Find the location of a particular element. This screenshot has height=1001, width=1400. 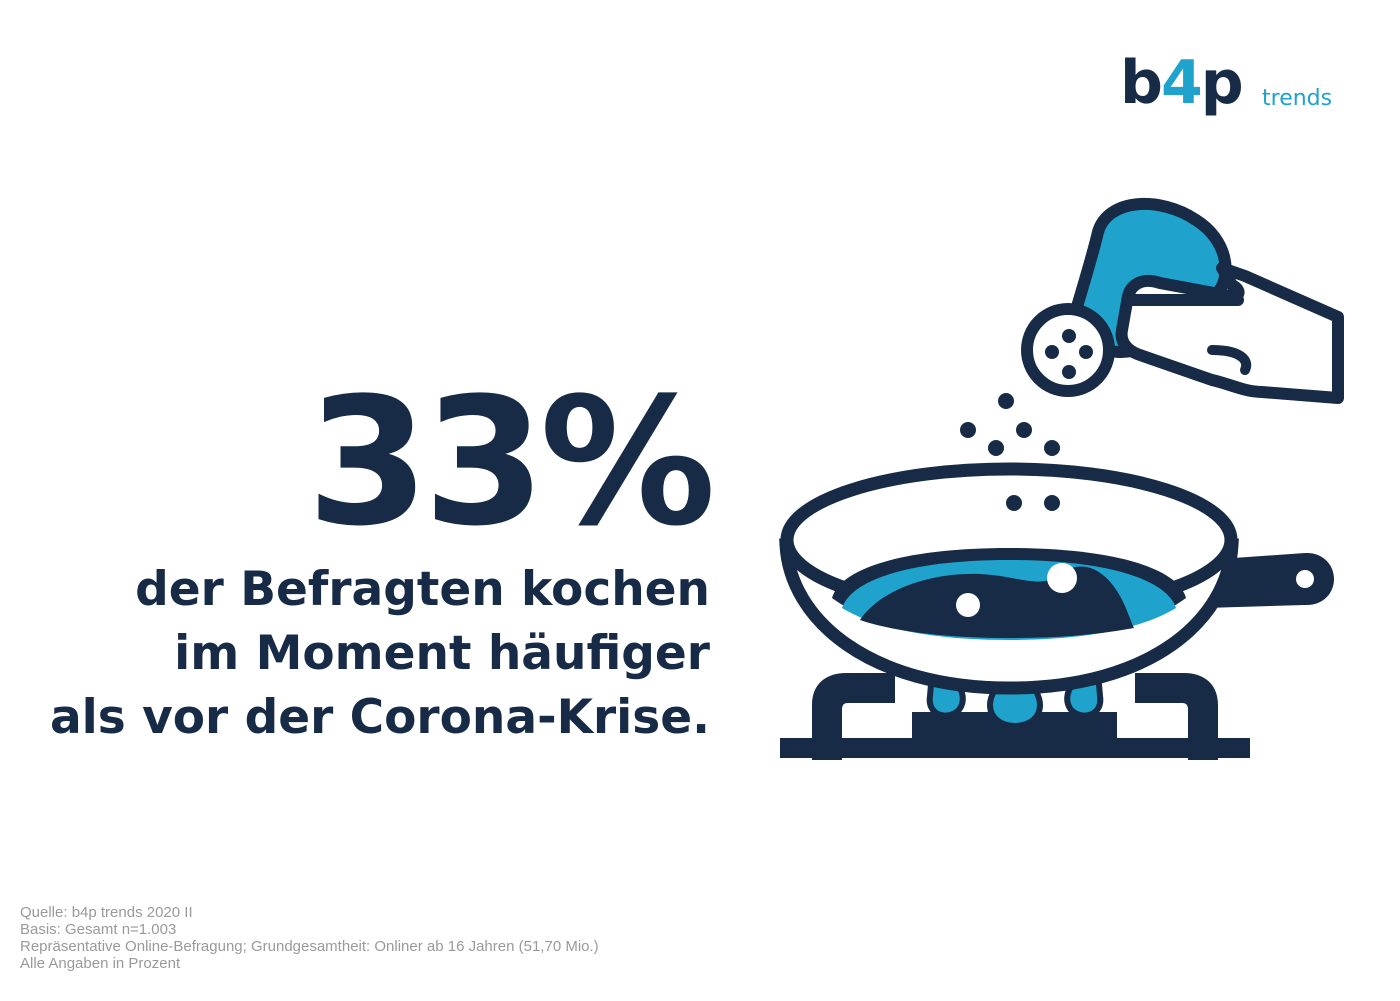

b4p-trends-logo: b4p trends is located at coordinates (1235, 89).